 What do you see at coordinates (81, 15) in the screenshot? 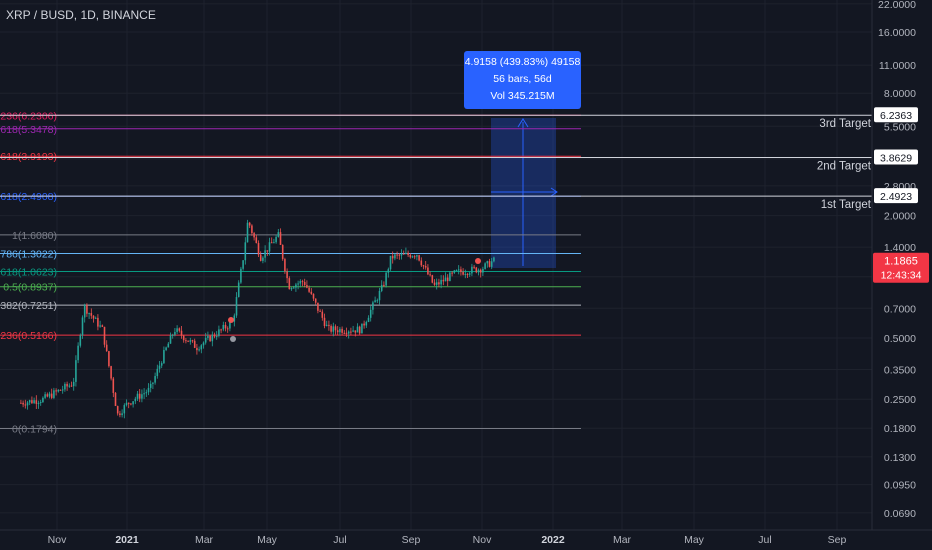
I see `symbol-title: XRP / BUSD, 1D, BINANCE` at bounding box center [81, 15].